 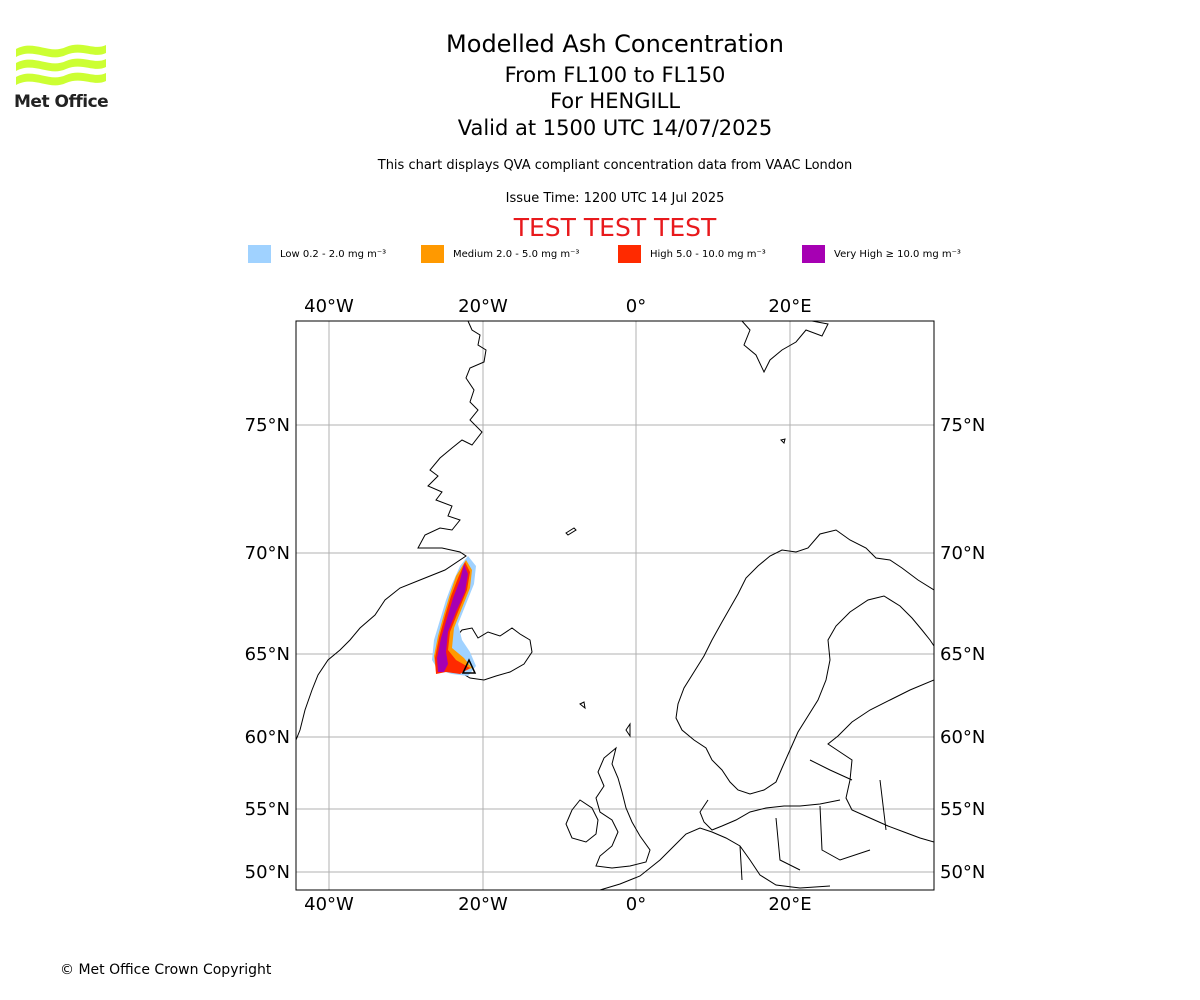 I want to click on ash-very-high, so click(x=452, y=618).